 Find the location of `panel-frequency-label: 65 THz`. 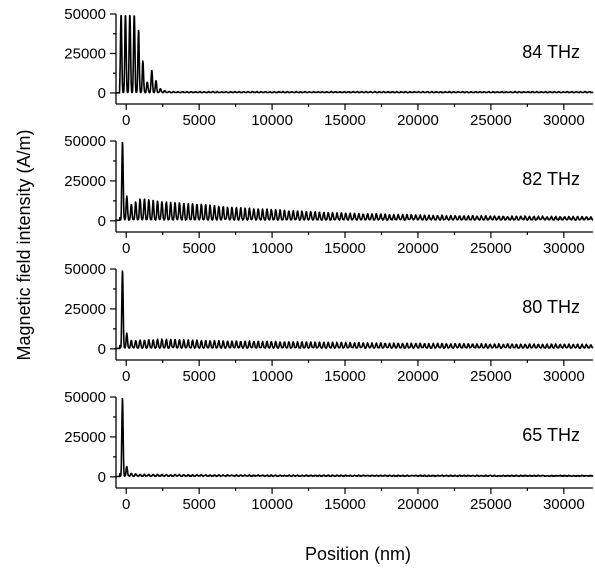

panel-frequency-label: 65 THz is located at coordinates (551, 435).